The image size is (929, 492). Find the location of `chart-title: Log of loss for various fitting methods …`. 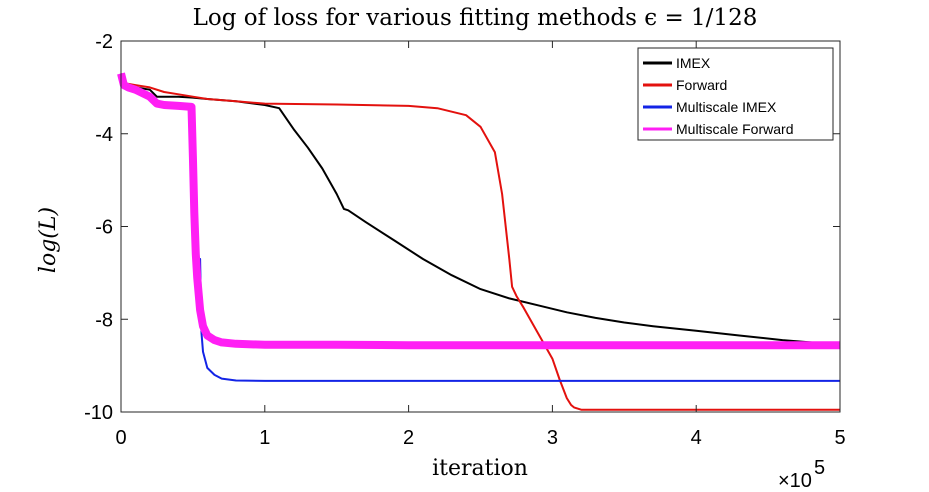

chart-title: Log of loss for various fitting methods … is located at coordinates (475, 18).